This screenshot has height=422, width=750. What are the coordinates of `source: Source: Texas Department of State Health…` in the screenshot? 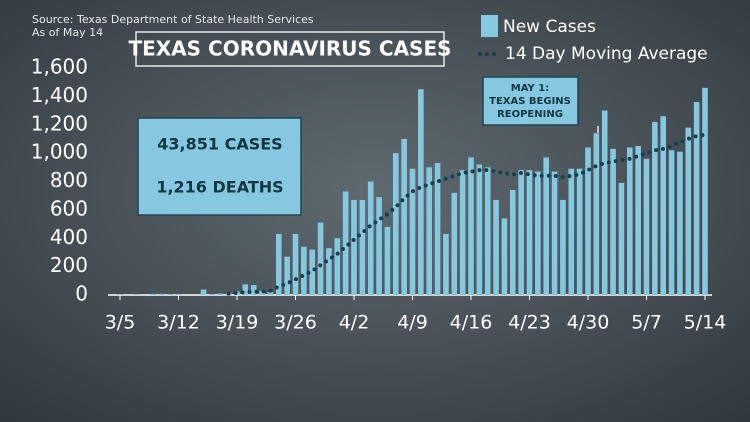 It's located at (173, 19).